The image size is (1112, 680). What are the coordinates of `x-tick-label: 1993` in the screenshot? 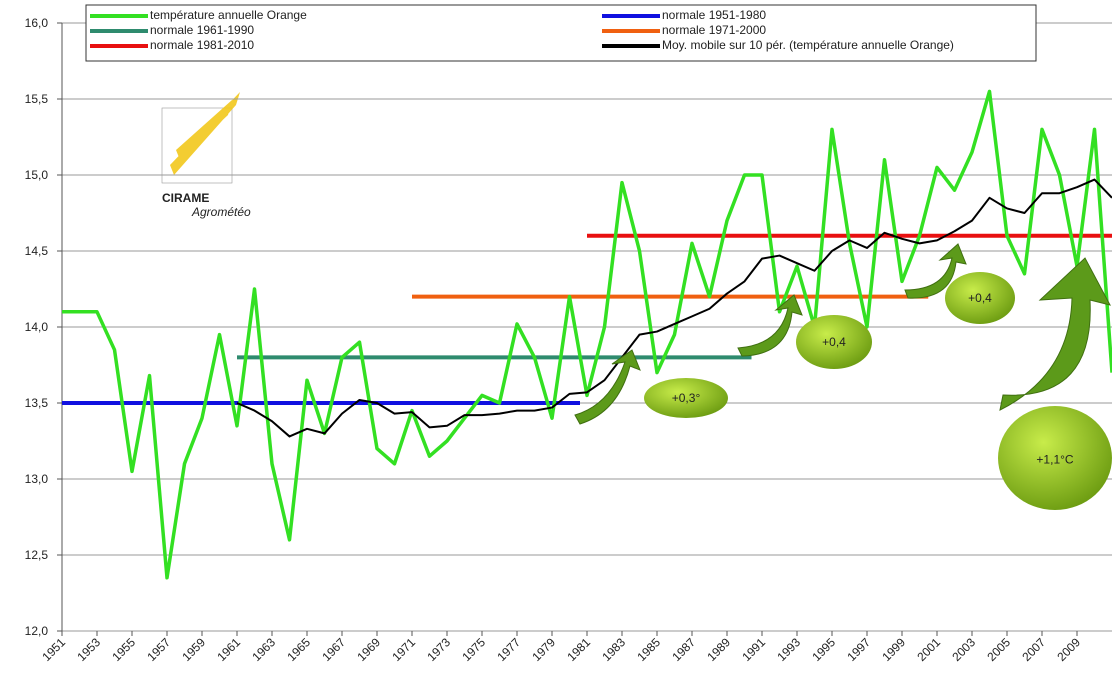 It's located at (788, 649).